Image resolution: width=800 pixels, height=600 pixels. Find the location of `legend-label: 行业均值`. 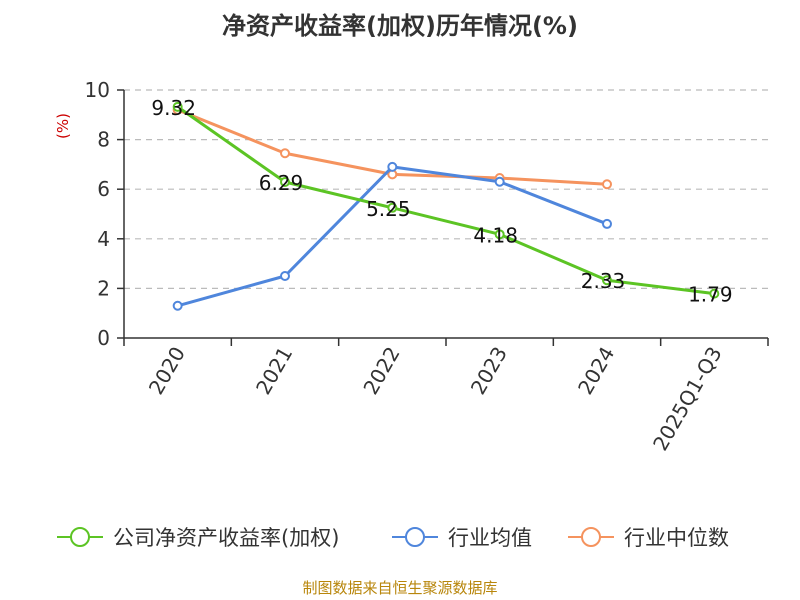

legend-label: 行业均值 is located at coordinates (490, 538).